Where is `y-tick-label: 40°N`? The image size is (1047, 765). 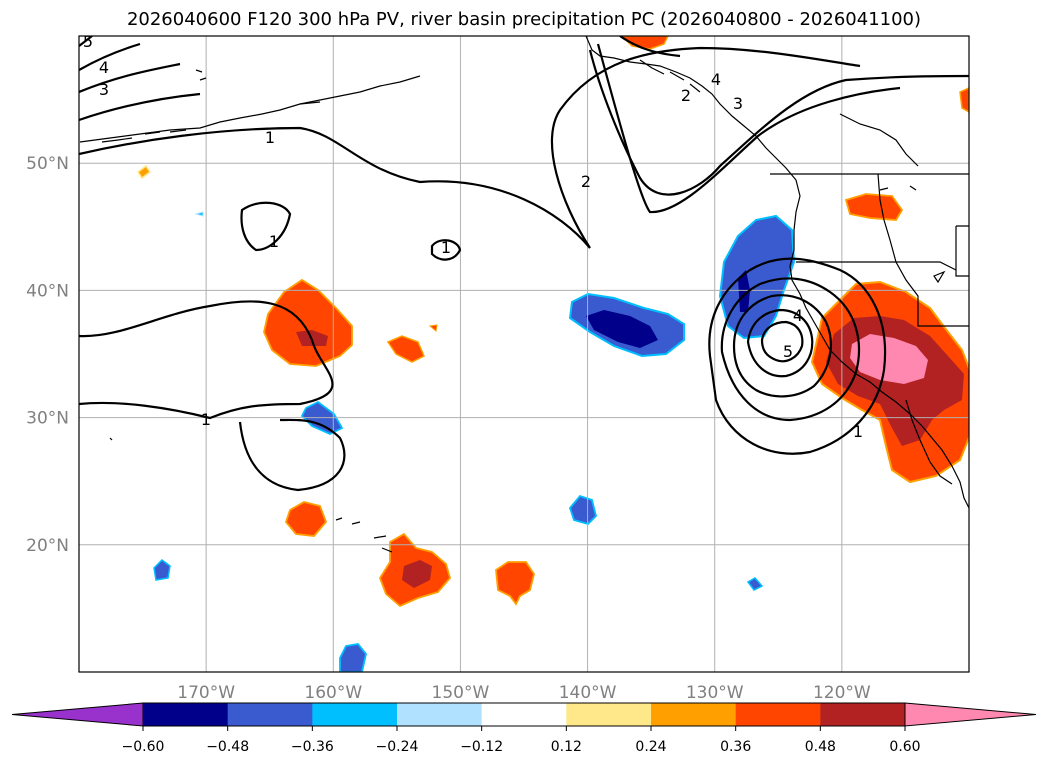
y-tick-label: 40°N is located at coordinates (47, 291).